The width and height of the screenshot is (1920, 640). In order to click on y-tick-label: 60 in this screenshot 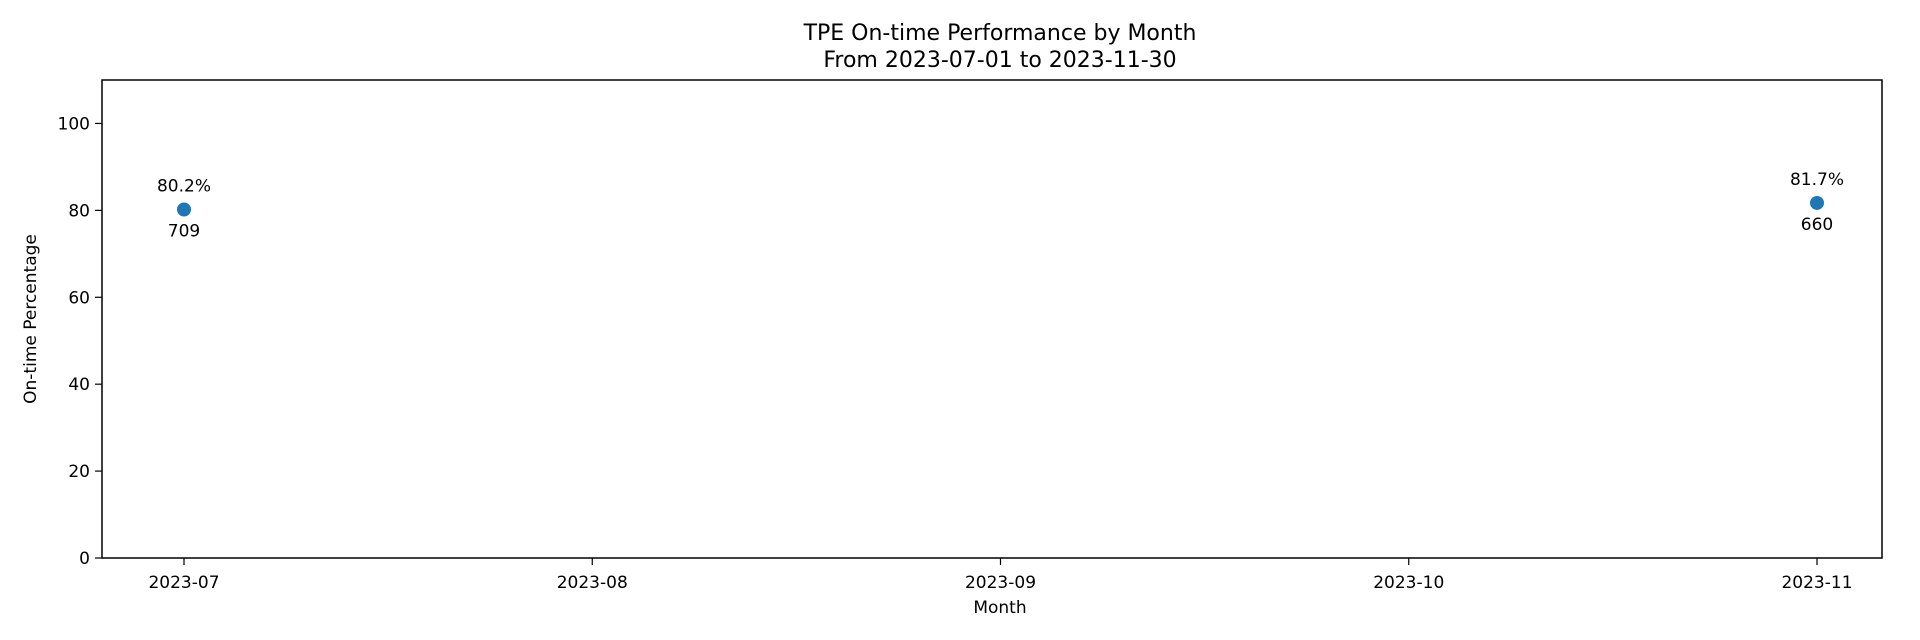, I will do `click(79, 298)`.